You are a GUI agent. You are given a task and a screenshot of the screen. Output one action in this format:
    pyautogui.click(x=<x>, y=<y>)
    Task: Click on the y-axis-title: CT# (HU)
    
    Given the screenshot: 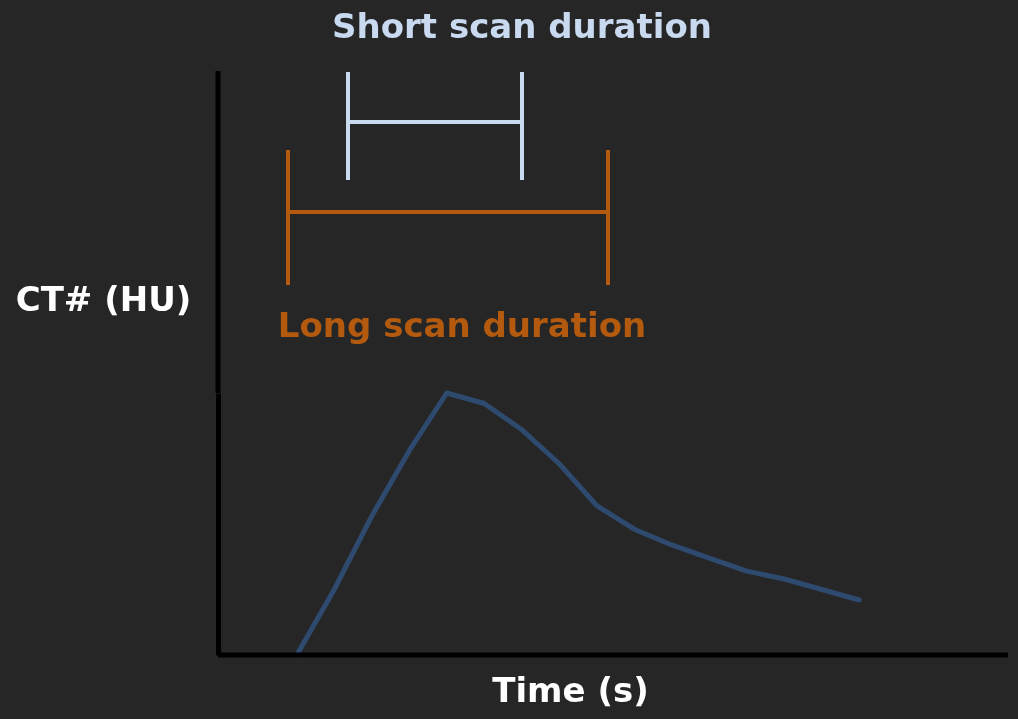 What is the action you would take?
    pyautogui.click(x=103, y=298)
    